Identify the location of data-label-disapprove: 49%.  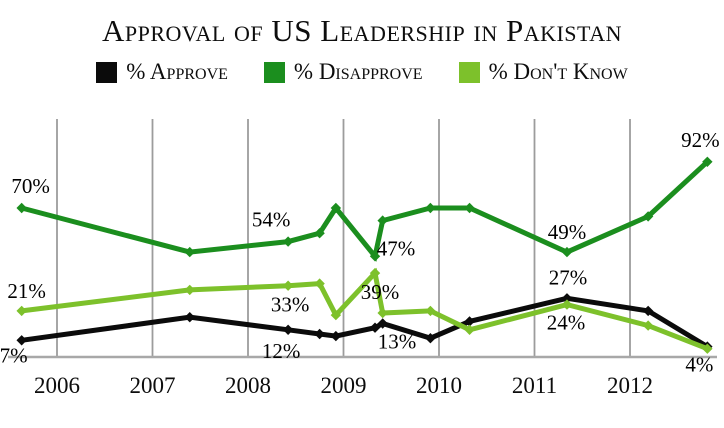
(567, 232).